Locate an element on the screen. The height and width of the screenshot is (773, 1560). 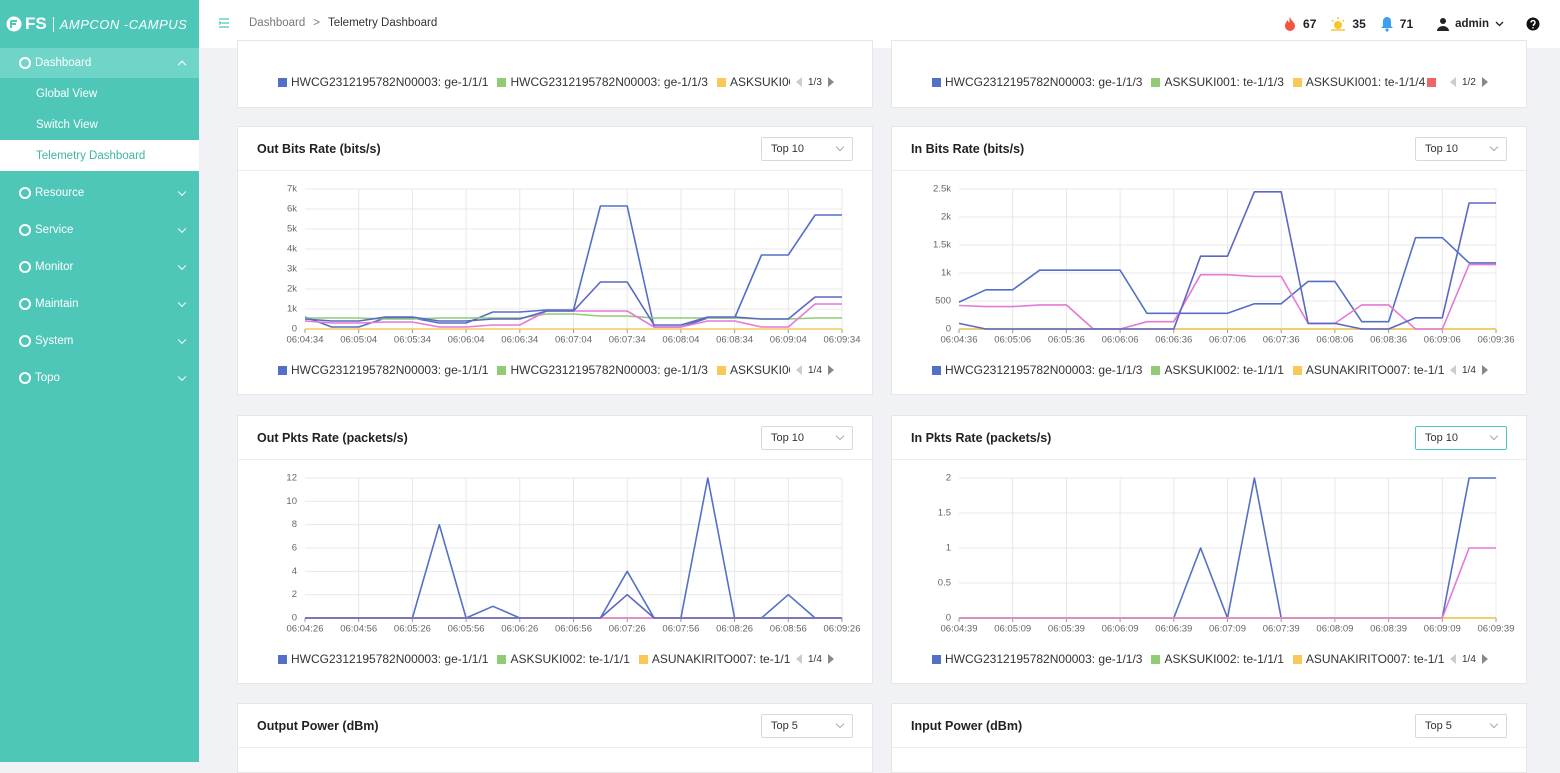
pager-text: 1/3 is located at coordinates (815, 82).